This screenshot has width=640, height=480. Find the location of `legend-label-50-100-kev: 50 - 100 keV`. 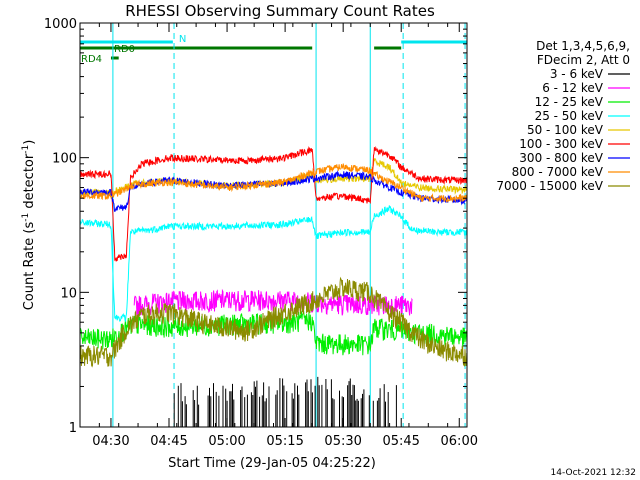

legend-label-50-100-kev: 50 - 100 keV is located at coordinates (565, 130).